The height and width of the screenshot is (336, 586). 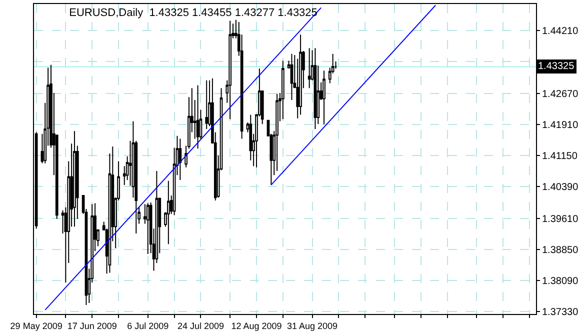 What do you see at coordinates (193, 13) in the screenshot?
I see `chart-title: EURUSD,Daily 1.43325 1.43455 1.43277 1.43325` at bounding box center [193, 13].